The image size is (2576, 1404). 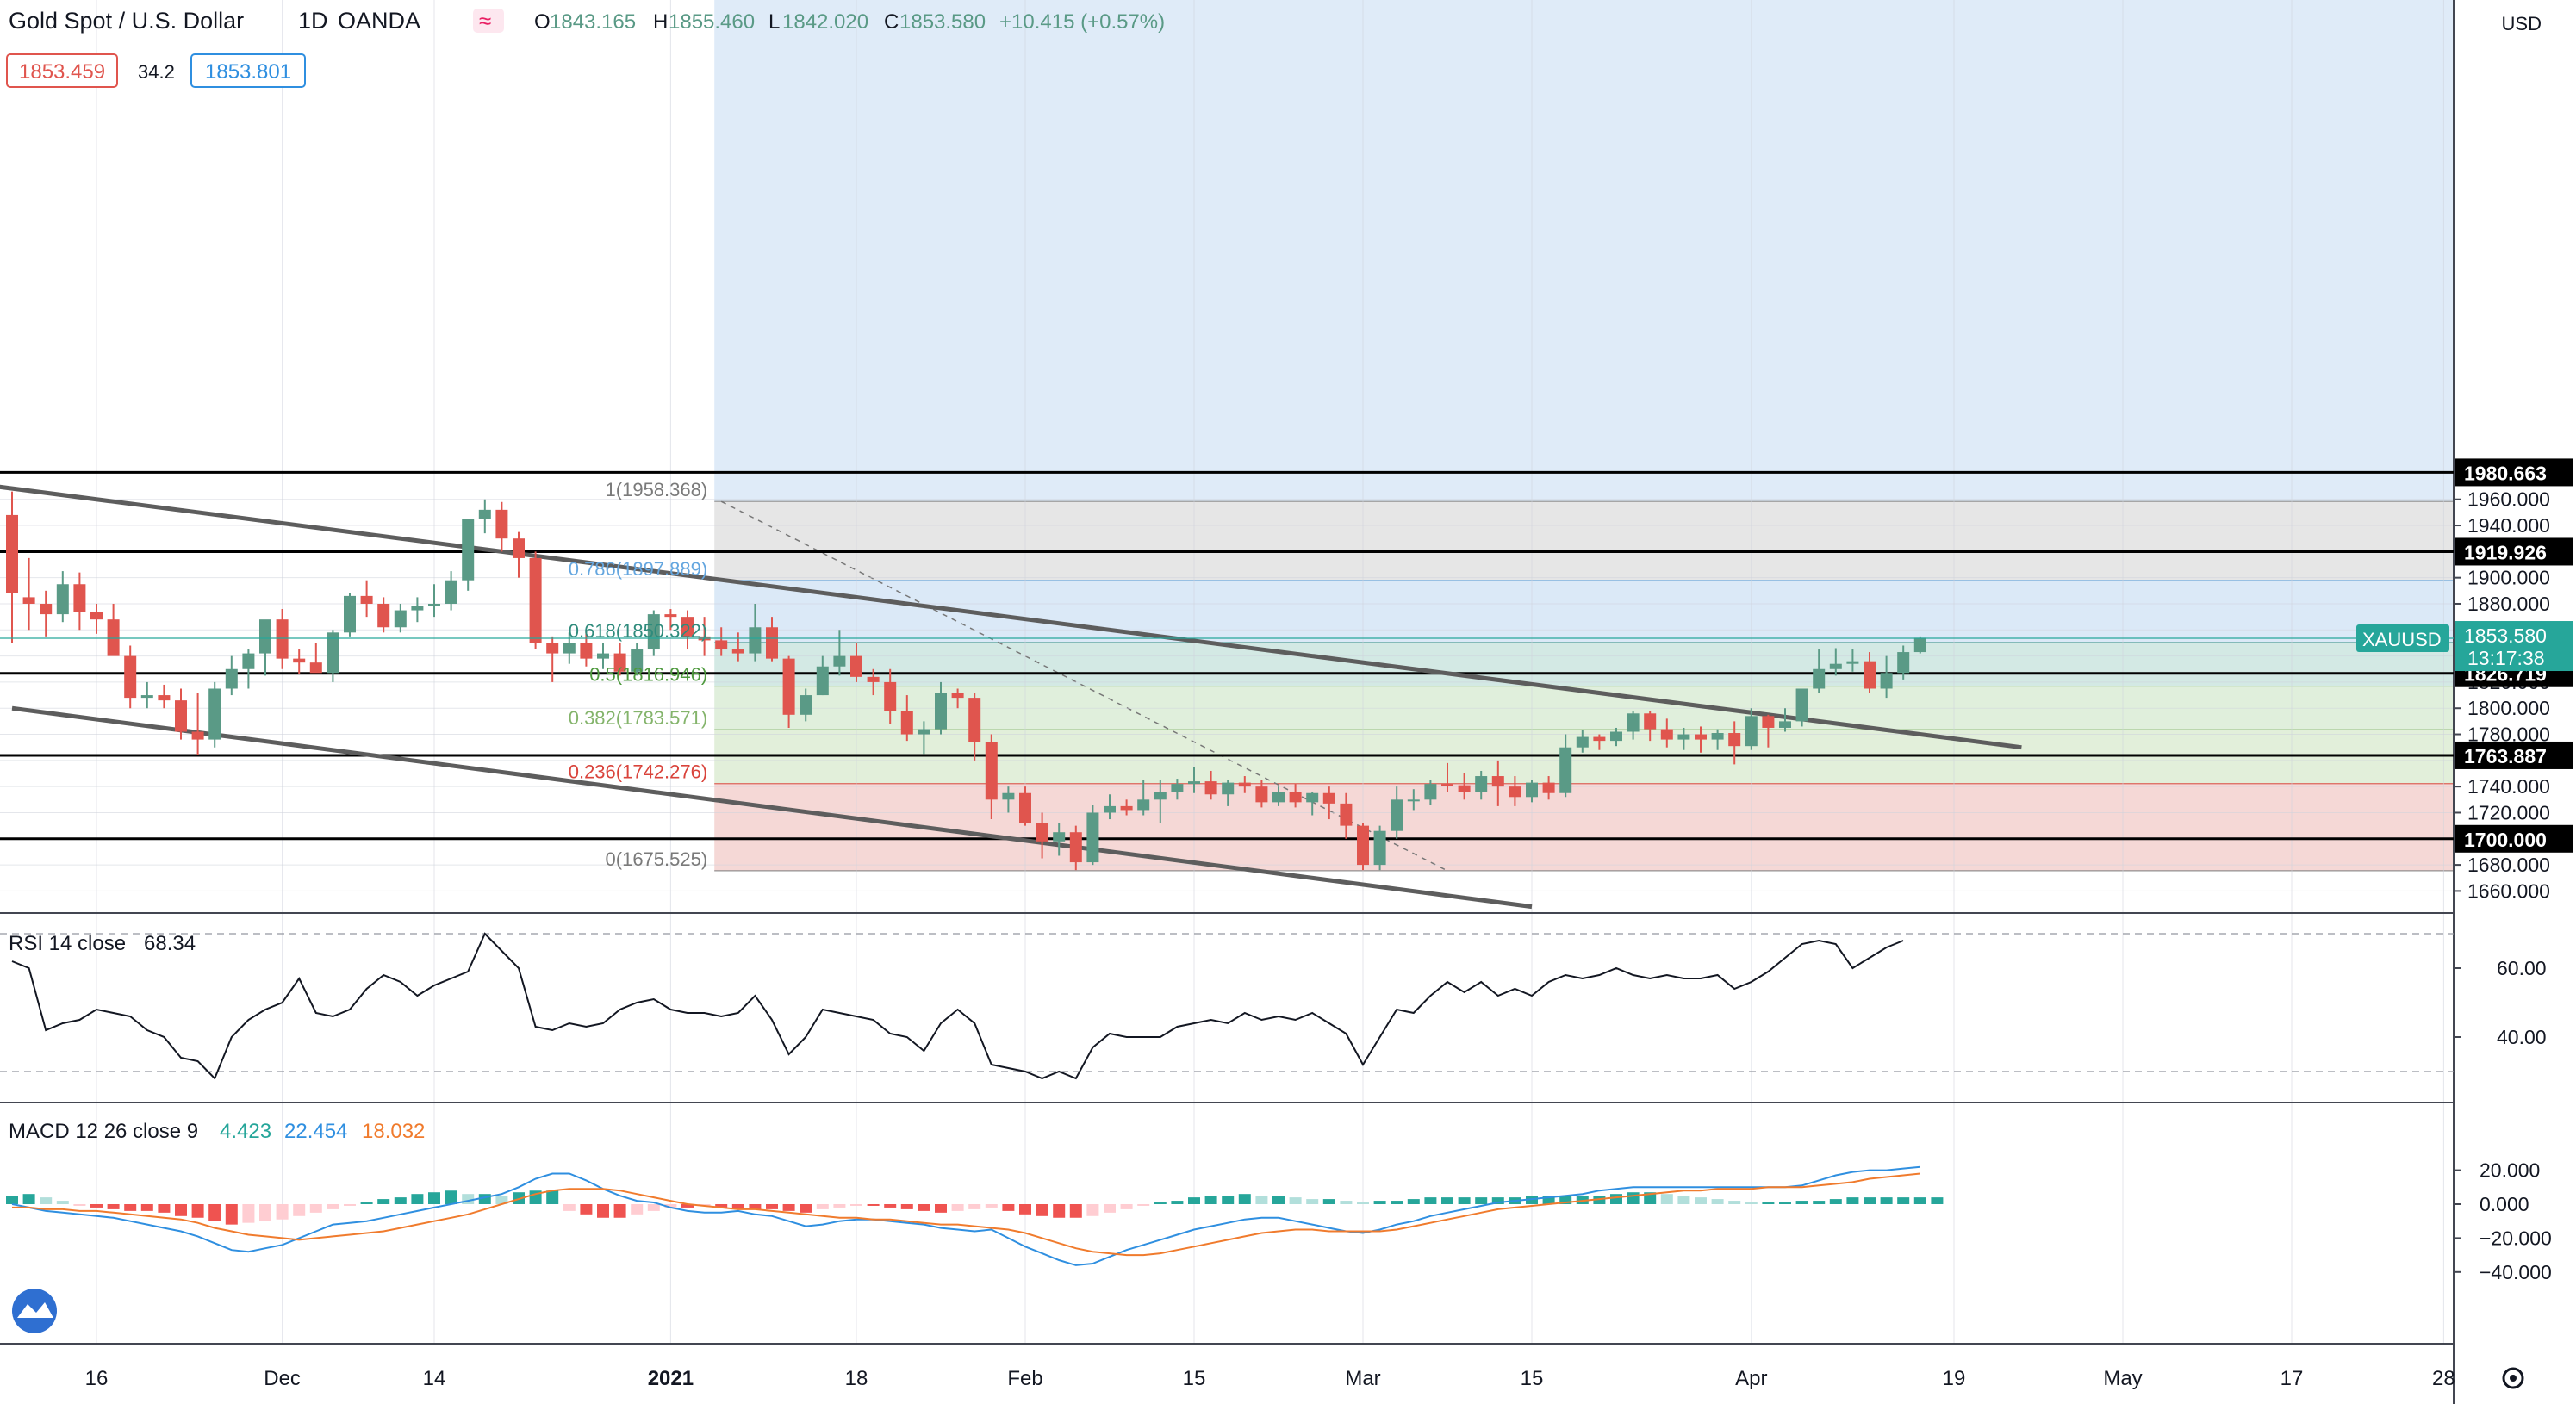 What do you see at coordinates (282, 1378) in the screenshot?
I see `time-tick-label: Dec` at bounding box center [282, 1378].